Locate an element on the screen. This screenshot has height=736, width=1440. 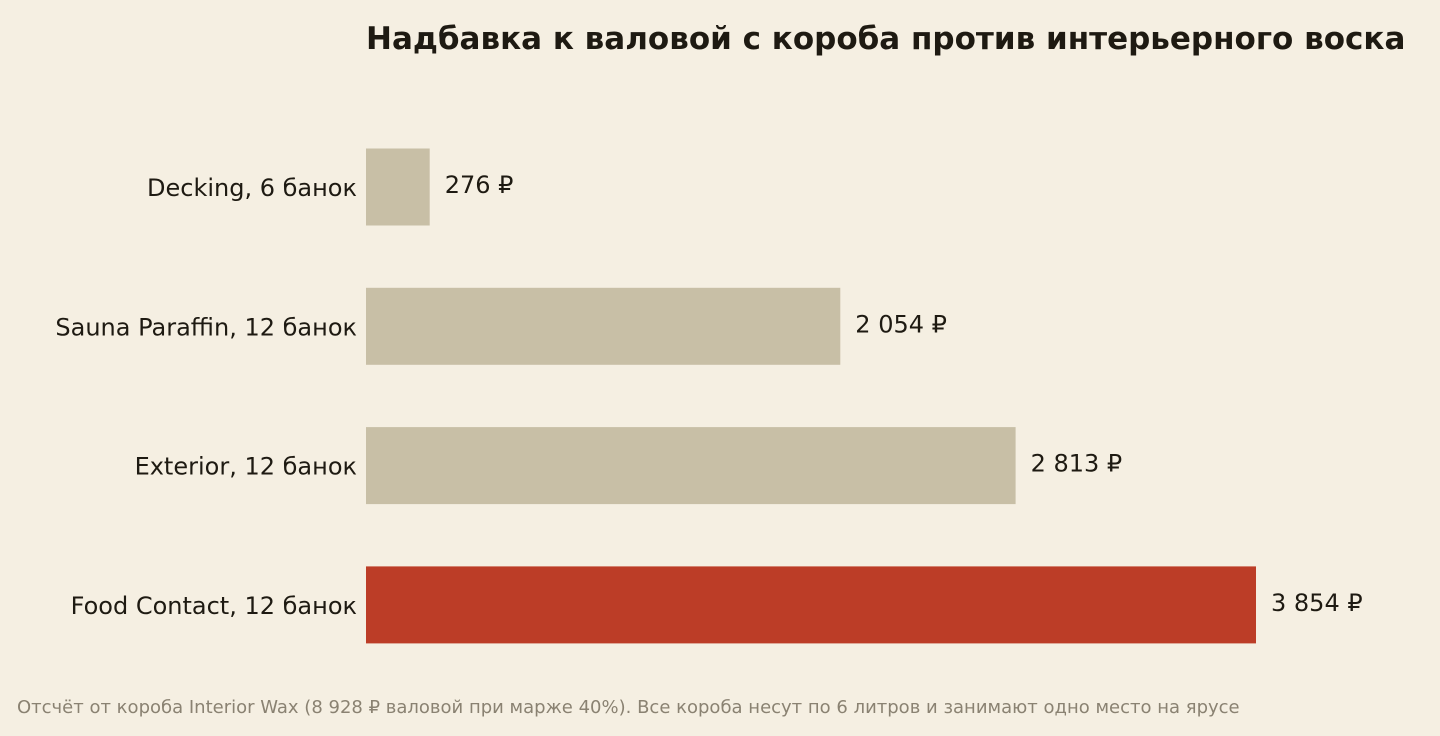
value-label: 2 813 ₽ is located at coordinates (1077, 464).